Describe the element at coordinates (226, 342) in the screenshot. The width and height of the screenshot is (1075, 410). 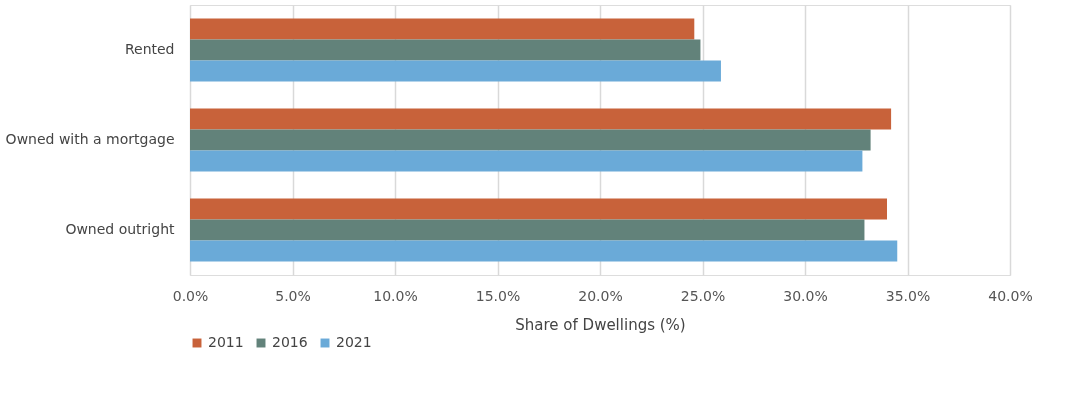
I see `legend-label: 2011` at that location.